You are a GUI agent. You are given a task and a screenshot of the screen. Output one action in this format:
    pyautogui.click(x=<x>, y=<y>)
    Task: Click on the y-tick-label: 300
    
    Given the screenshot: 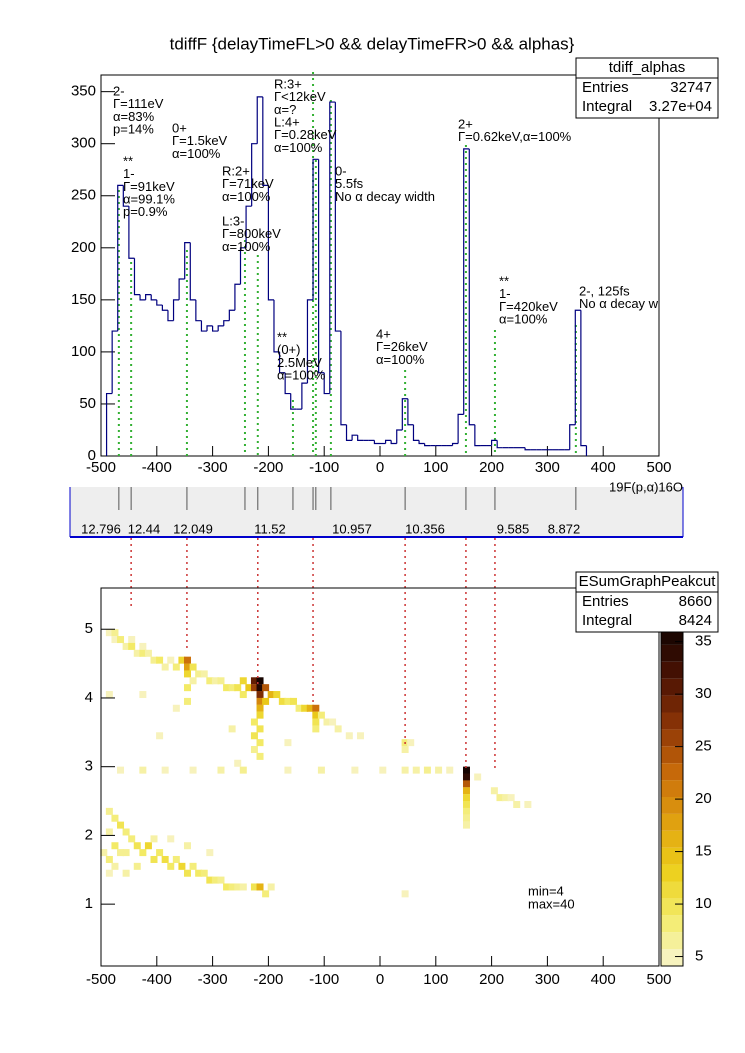 What is the action you would take?
    pyautogui.click(x=83, y=143)
    